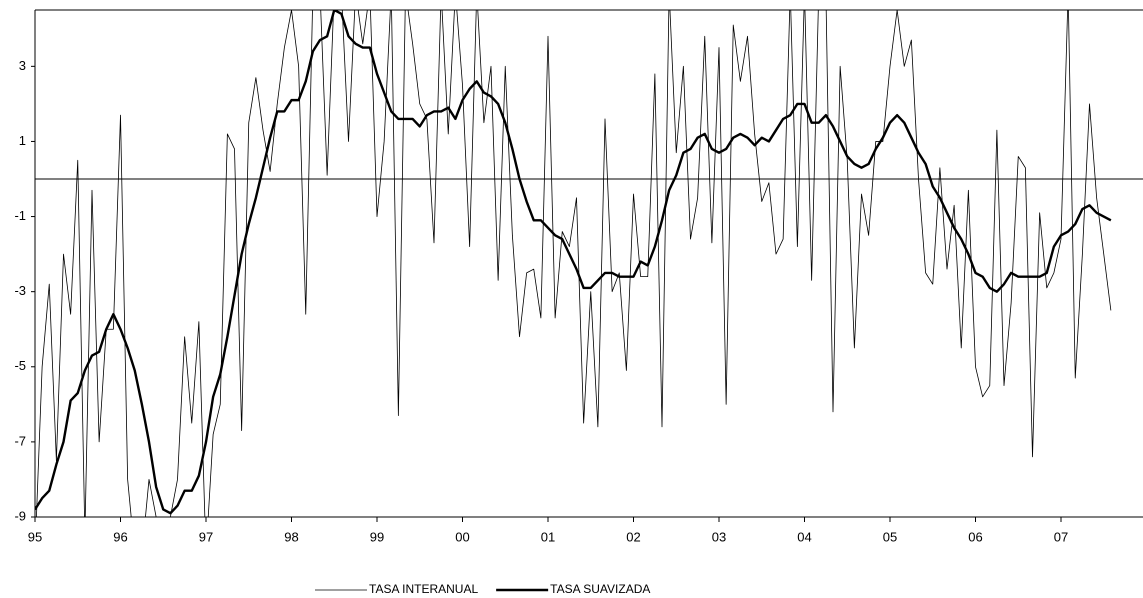  What do you see at coordinates (804, 536) in the screenshot?
I see `x-tick-label: 04` at bounding box center [804, 536].